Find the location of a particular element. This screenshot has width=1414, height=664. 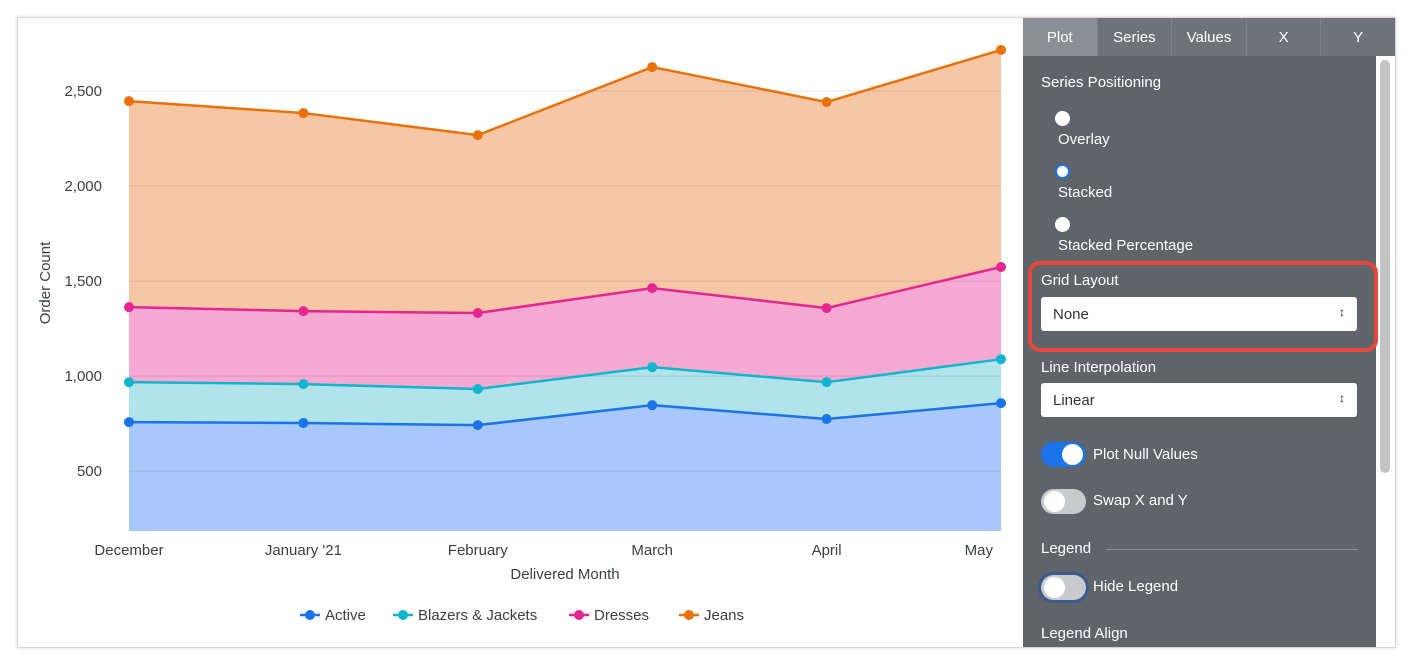

x-tick-label: April is located at coordinates (827, 550).